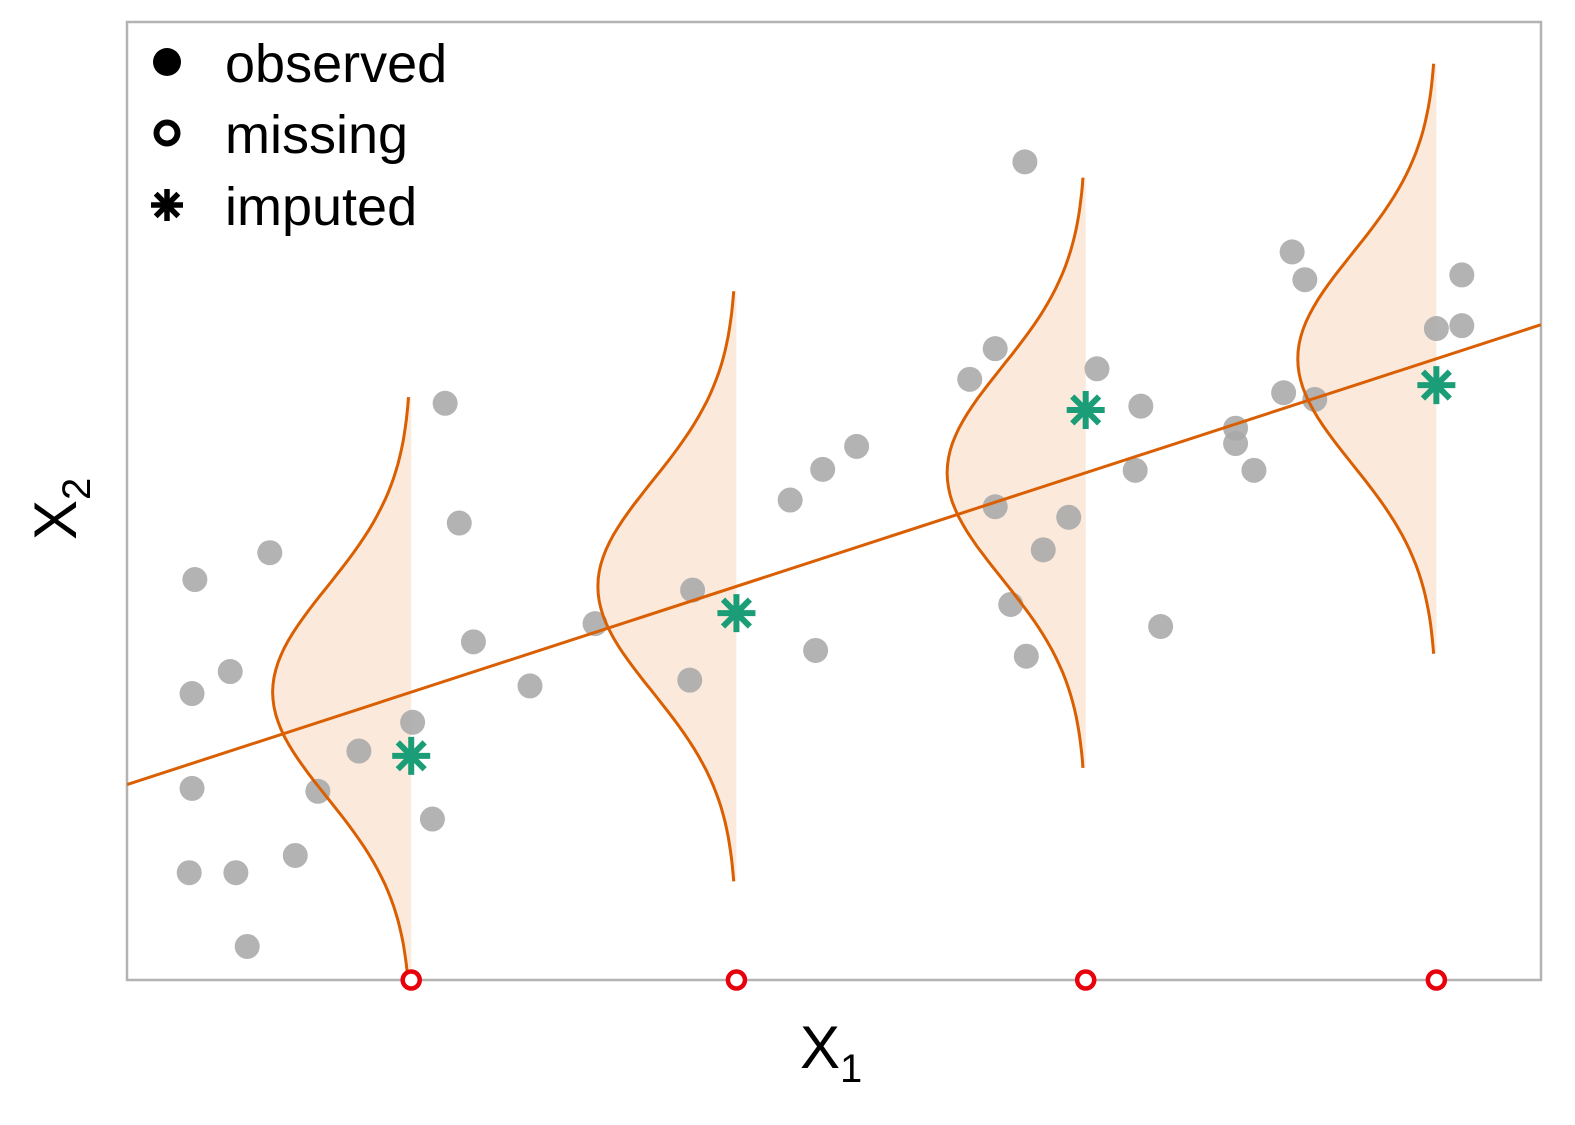 Image resolution: width=1575 pixels, height=1125 pixels. I want to click on x-axis-label-main: X, so click(820, 1047).